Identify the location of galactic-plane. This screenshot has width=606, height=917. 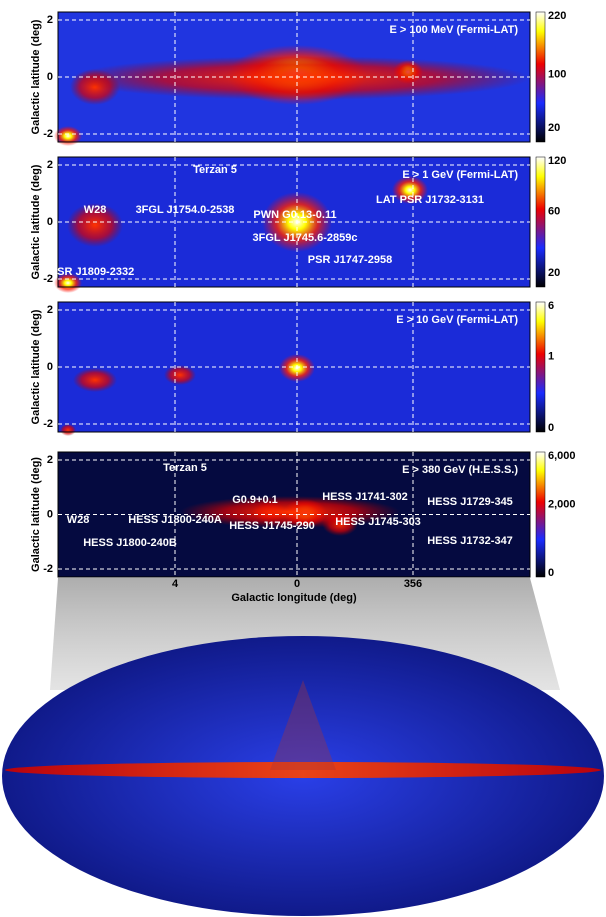
(303, 770).